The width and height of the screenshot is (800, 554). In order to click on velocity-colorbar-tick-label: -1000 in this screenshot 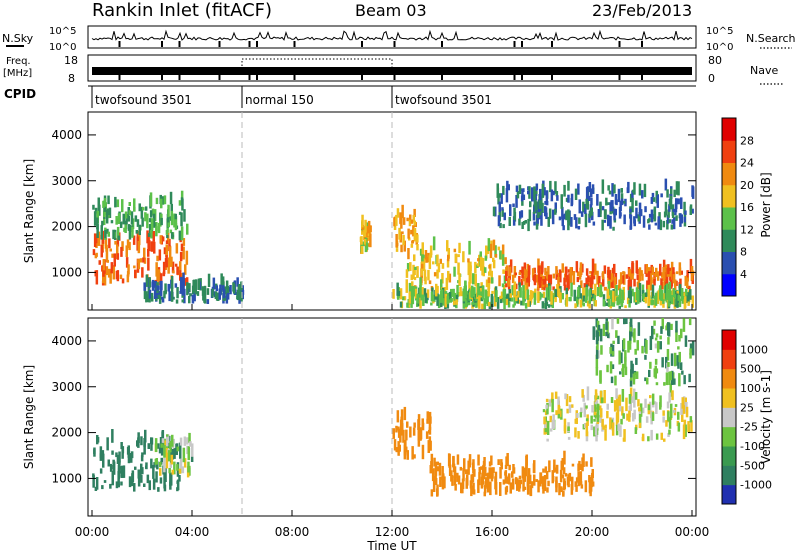, I will do `click(756, 485)`.